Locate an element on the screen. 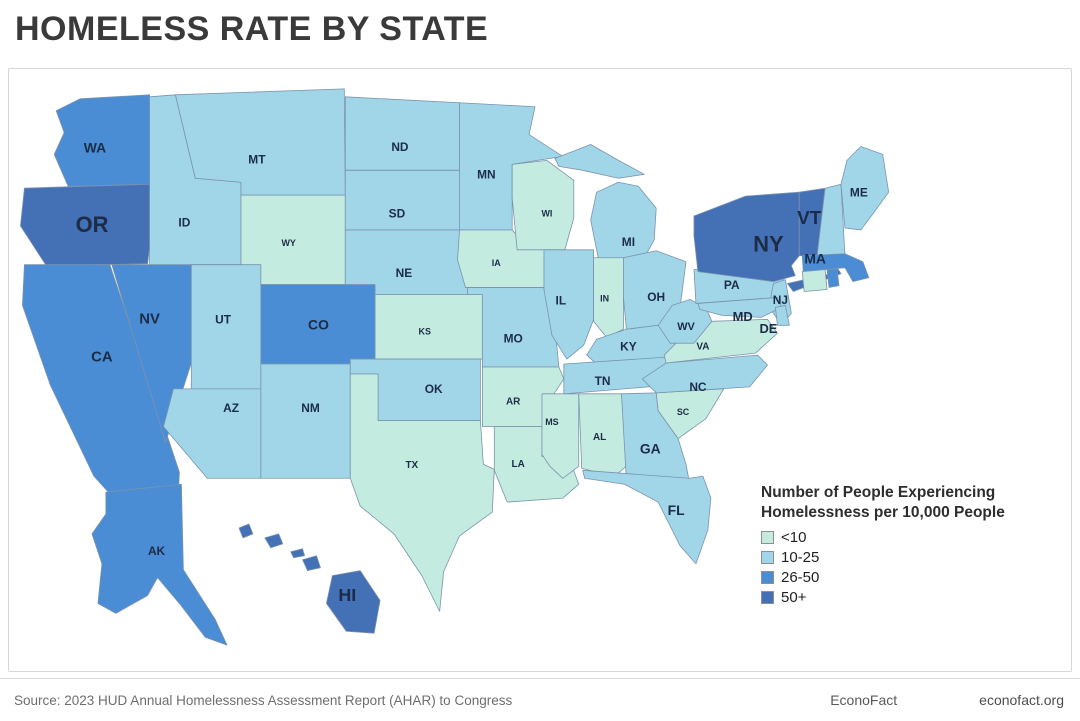 This screenshot has width=1080, height=721. state-ME is located at coordinates (865, 188).